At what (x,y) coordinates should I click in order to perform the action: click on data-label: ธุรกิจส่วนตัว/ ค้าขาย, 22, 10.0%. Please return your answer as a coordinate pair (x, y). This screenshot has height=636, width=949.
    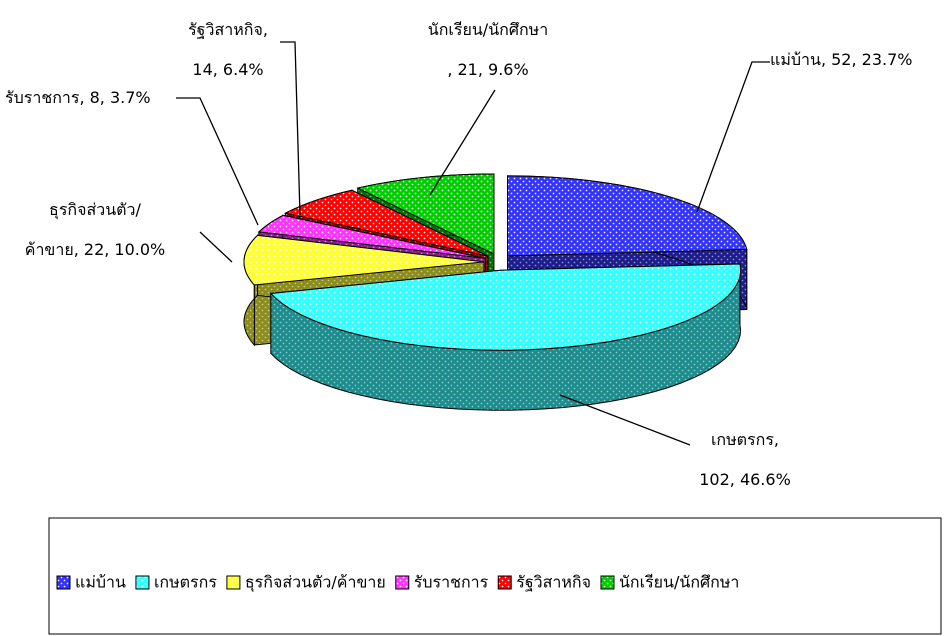
    Looking at the image, I should click on (95, 229).